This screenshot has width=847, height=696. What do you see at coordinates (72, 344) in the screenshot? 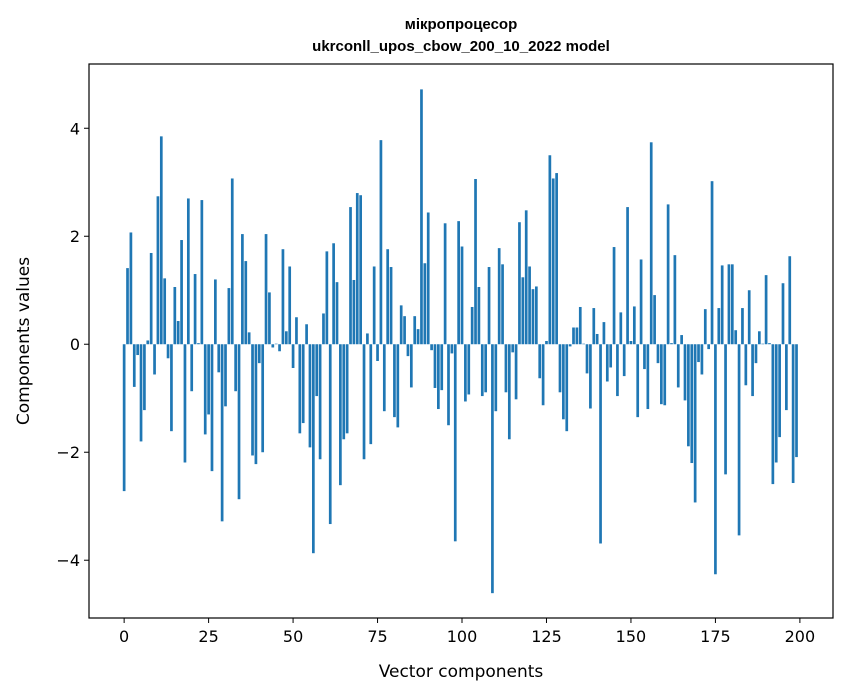
I see `y-axis: −4 −2 0 2 4` at bounding box center [72, 344].